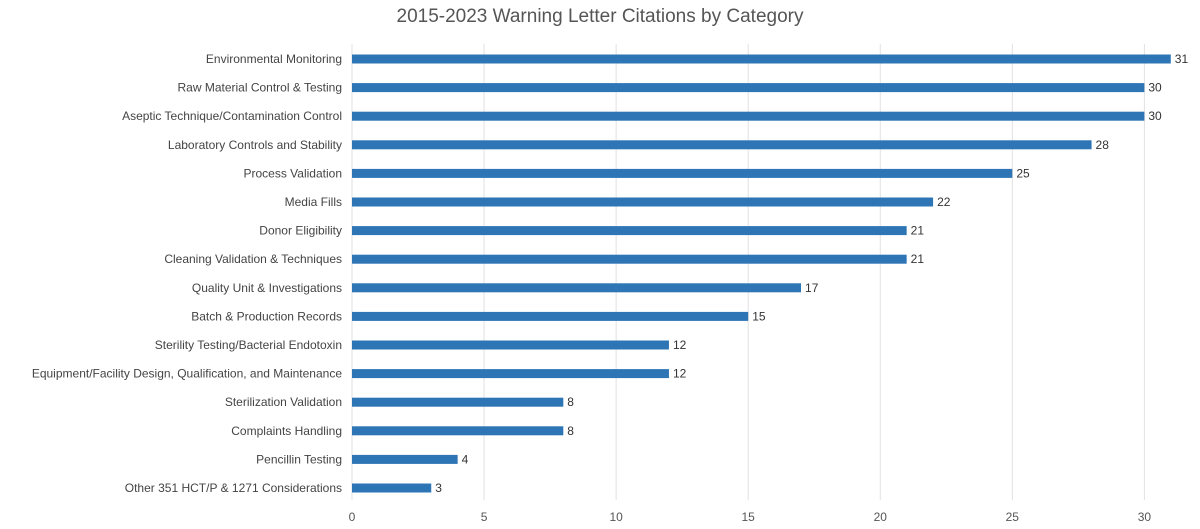  What do you see at coordinates (1103, 145) in the screenshot?
I see `data-label: 28` at bounding box center [1103, 145].